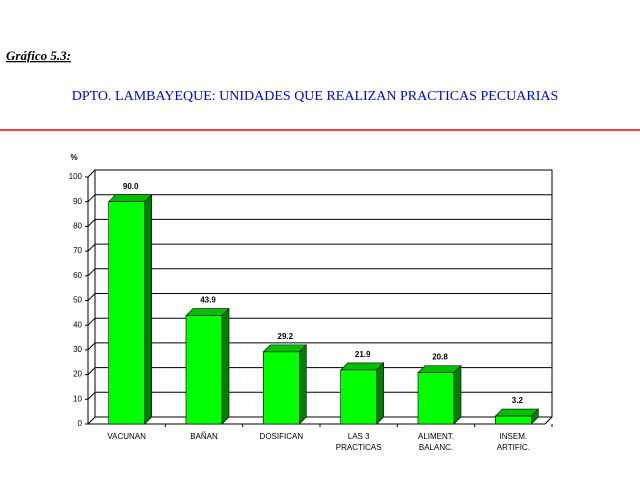  What do you see at coordinates (359, 442) in the screenshot?
I see `x-tick-label: LAS 3 PRACTICAS` at bounding box center [359, 442].